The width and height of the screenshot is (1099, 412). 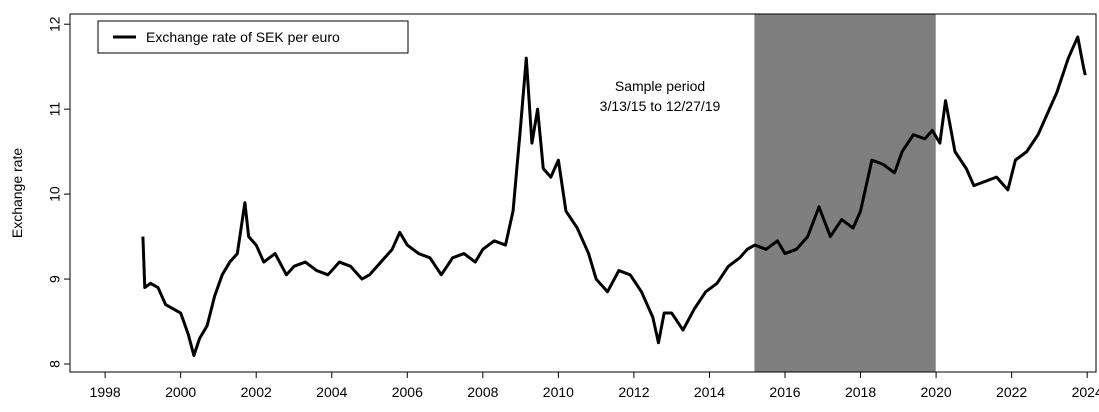 What do you see at coordinates (660, 106) in the screenshot?
I see `annotation: 3/13/15 to 12/27/19` at bounding box center [660, 106].